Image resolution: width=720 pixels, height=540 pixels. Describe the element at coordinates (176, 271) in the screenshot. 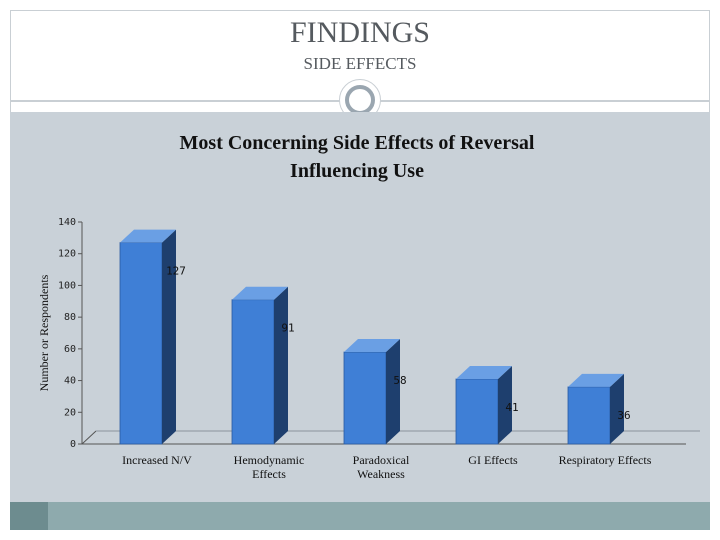

I see `data-label: 127` at that location.